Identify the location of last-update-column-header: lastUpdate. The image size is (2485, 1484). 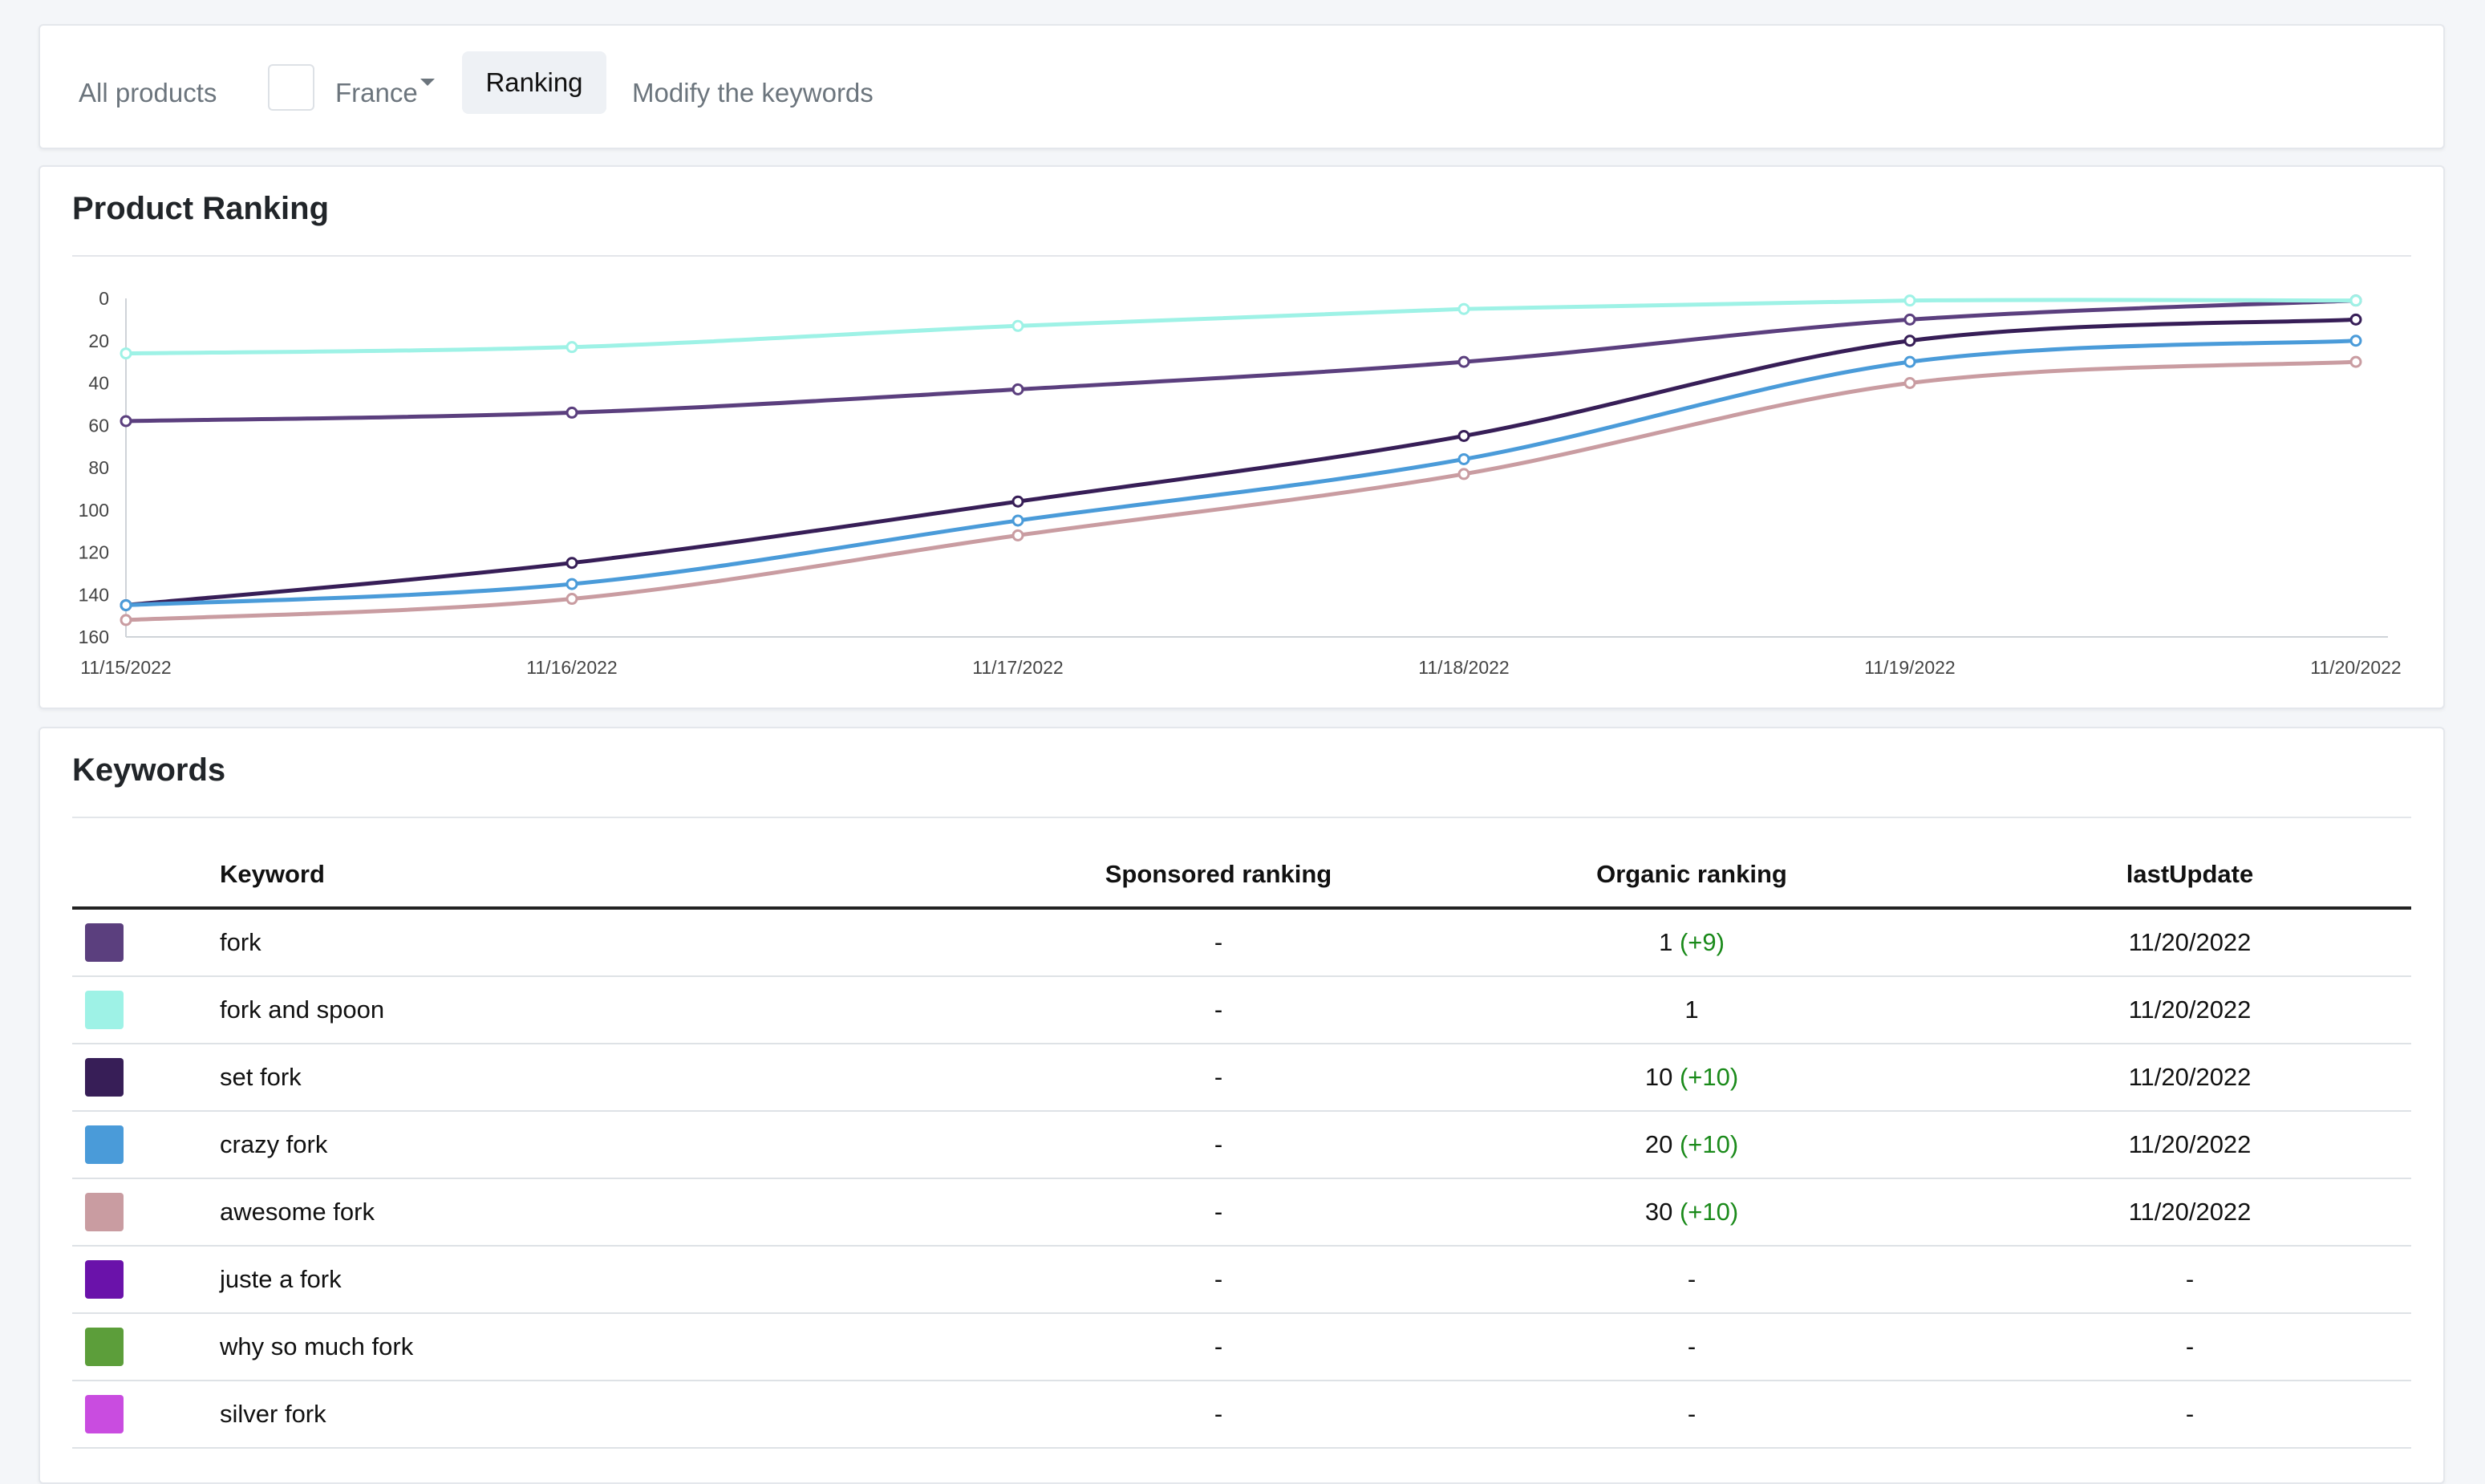
(2189, 876).